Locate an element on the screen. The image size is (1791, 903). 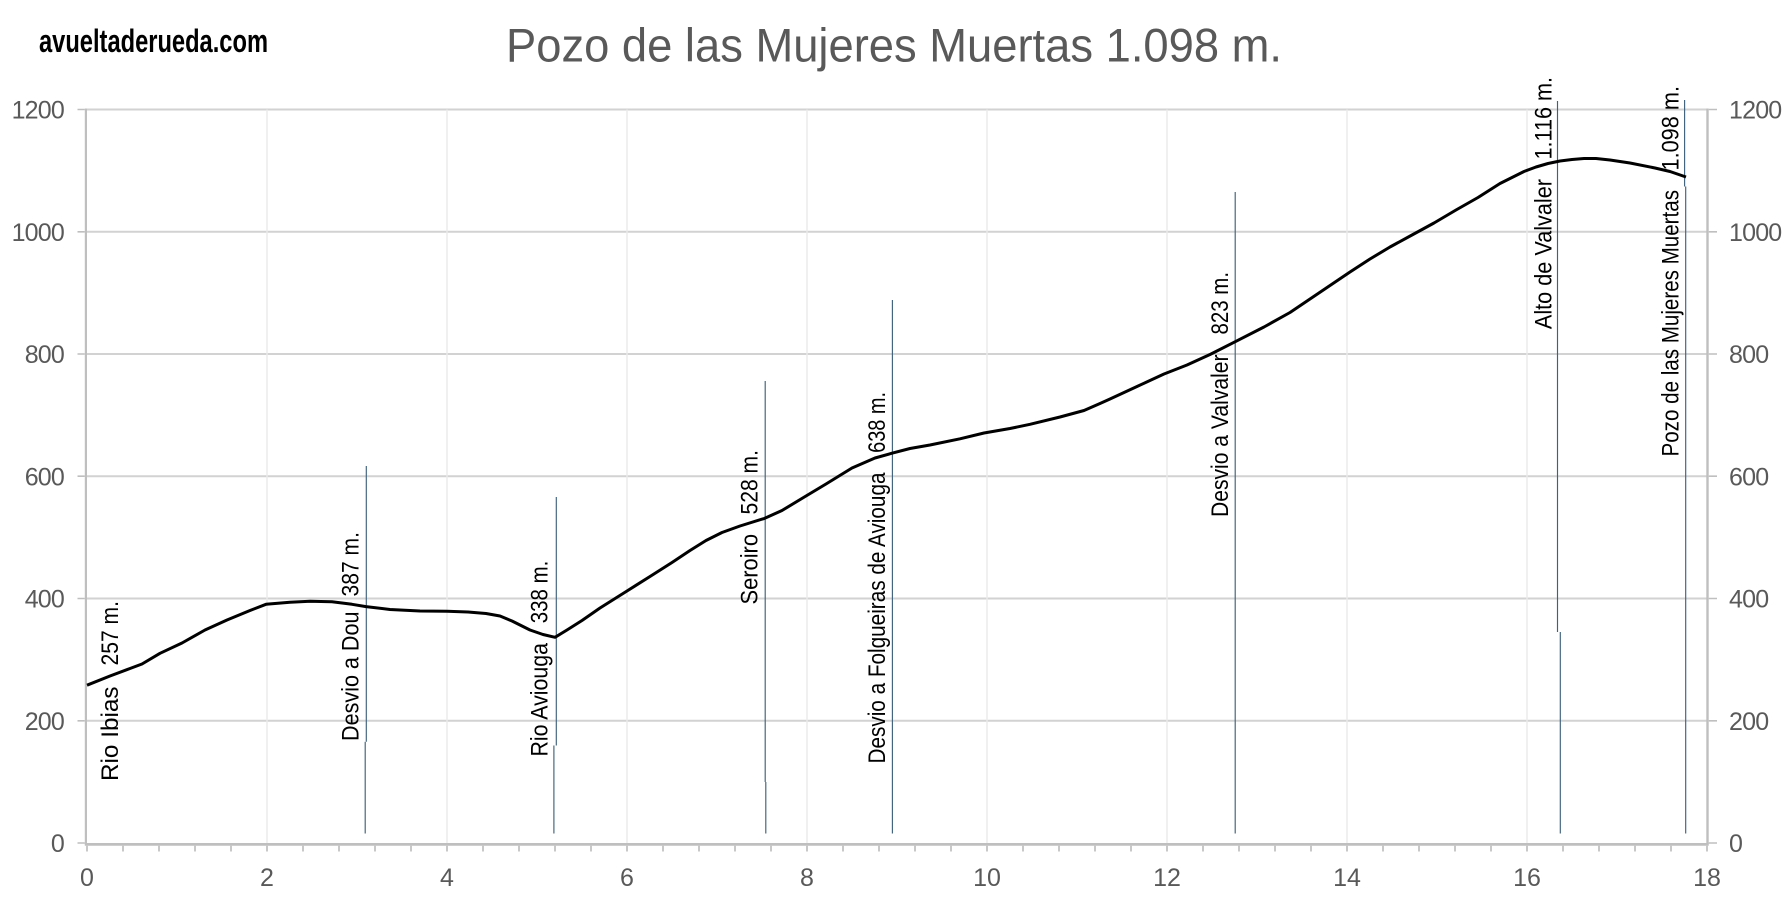
svg-text: 14 is located at coordinates (1347, 878).